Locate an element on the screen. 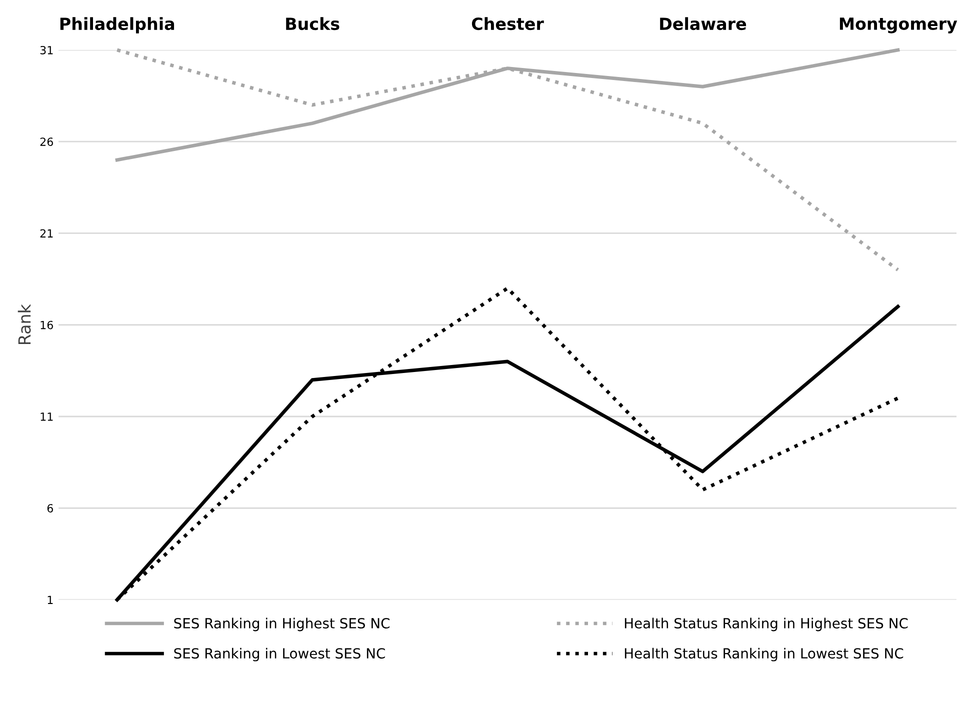 This screenshot has height=714, width=976. y-tick-label: 1 is located at coordinates (50, 600).